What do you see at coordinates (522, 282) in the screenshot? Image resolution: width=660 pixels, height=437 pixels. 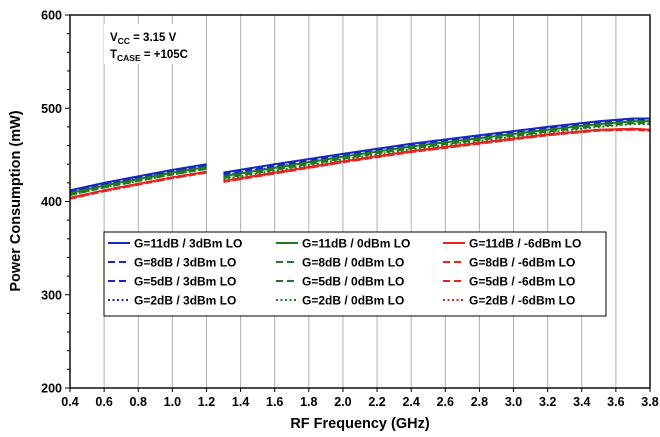 I see `legend-label: G=5dB / -6dBm LO` at bounding box center [522, 282].